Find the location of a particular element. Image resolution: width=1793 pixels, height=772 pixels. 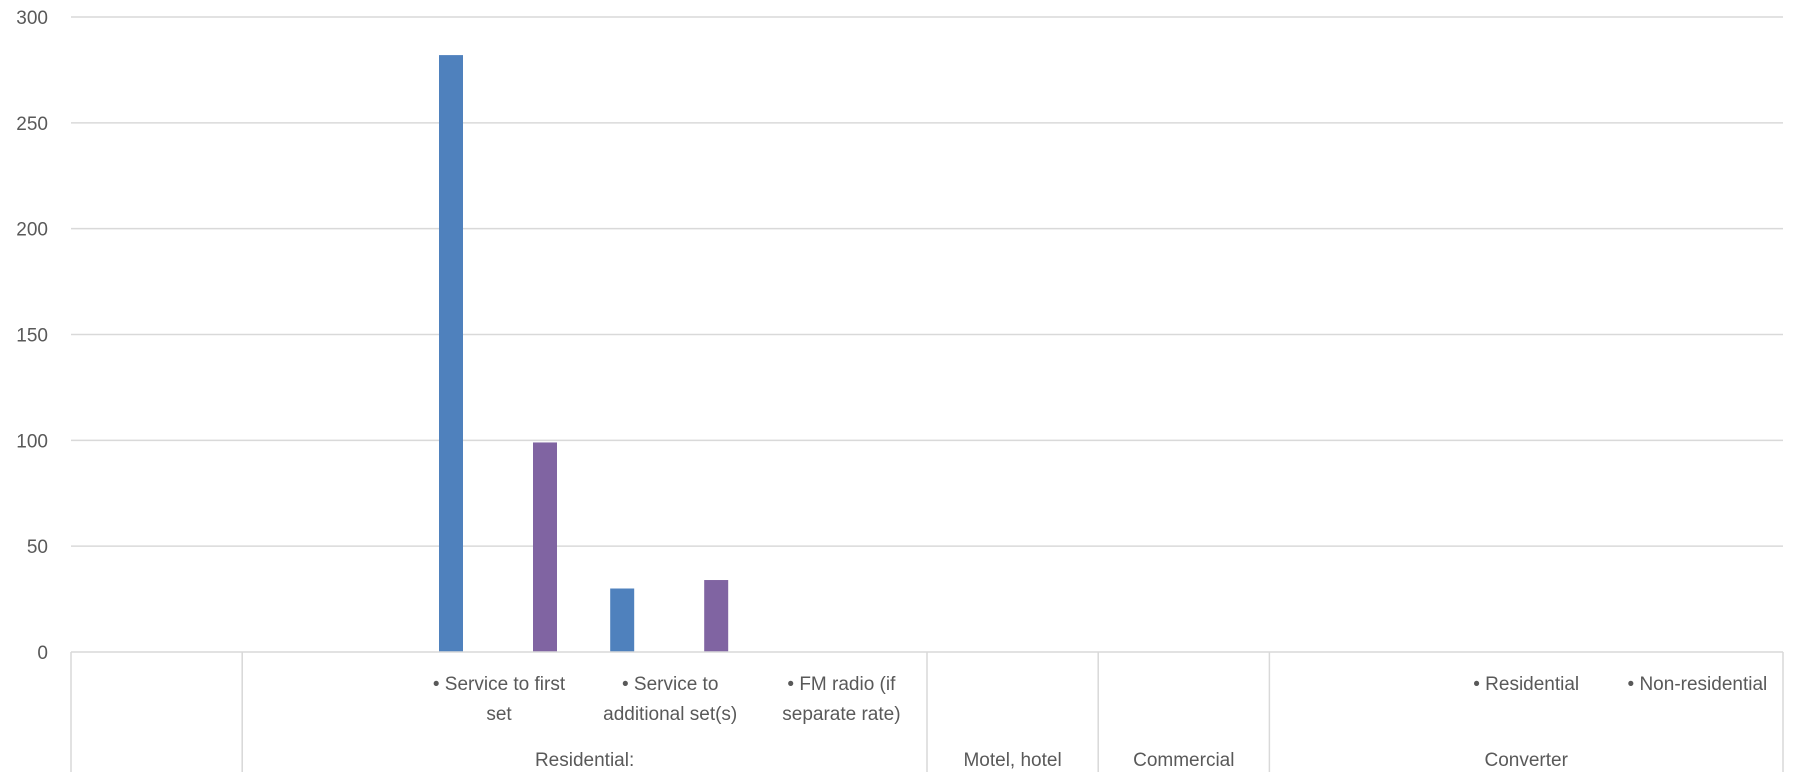

category-label: • Residential is located at coordinates (1526, 684).